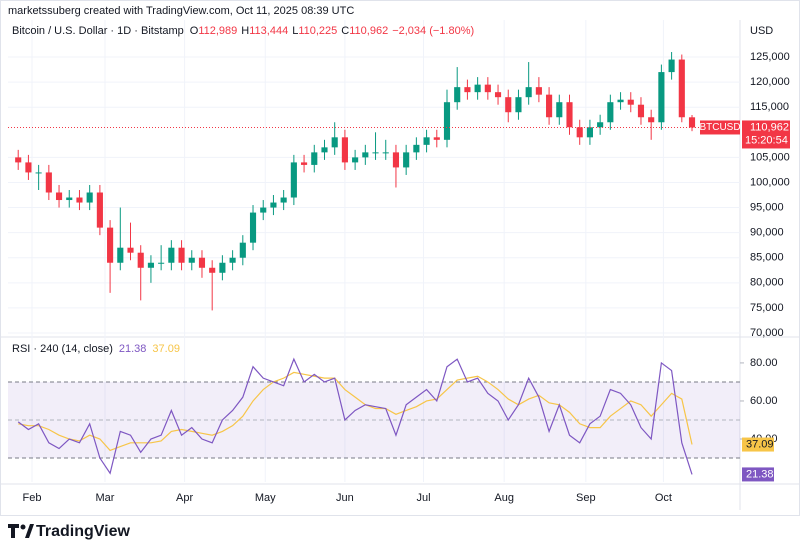 The width and height of the screenshot is (800, 558). Describe the element at coordinates (761, 31) in the screenshot. I see `currency: USD` at that location.